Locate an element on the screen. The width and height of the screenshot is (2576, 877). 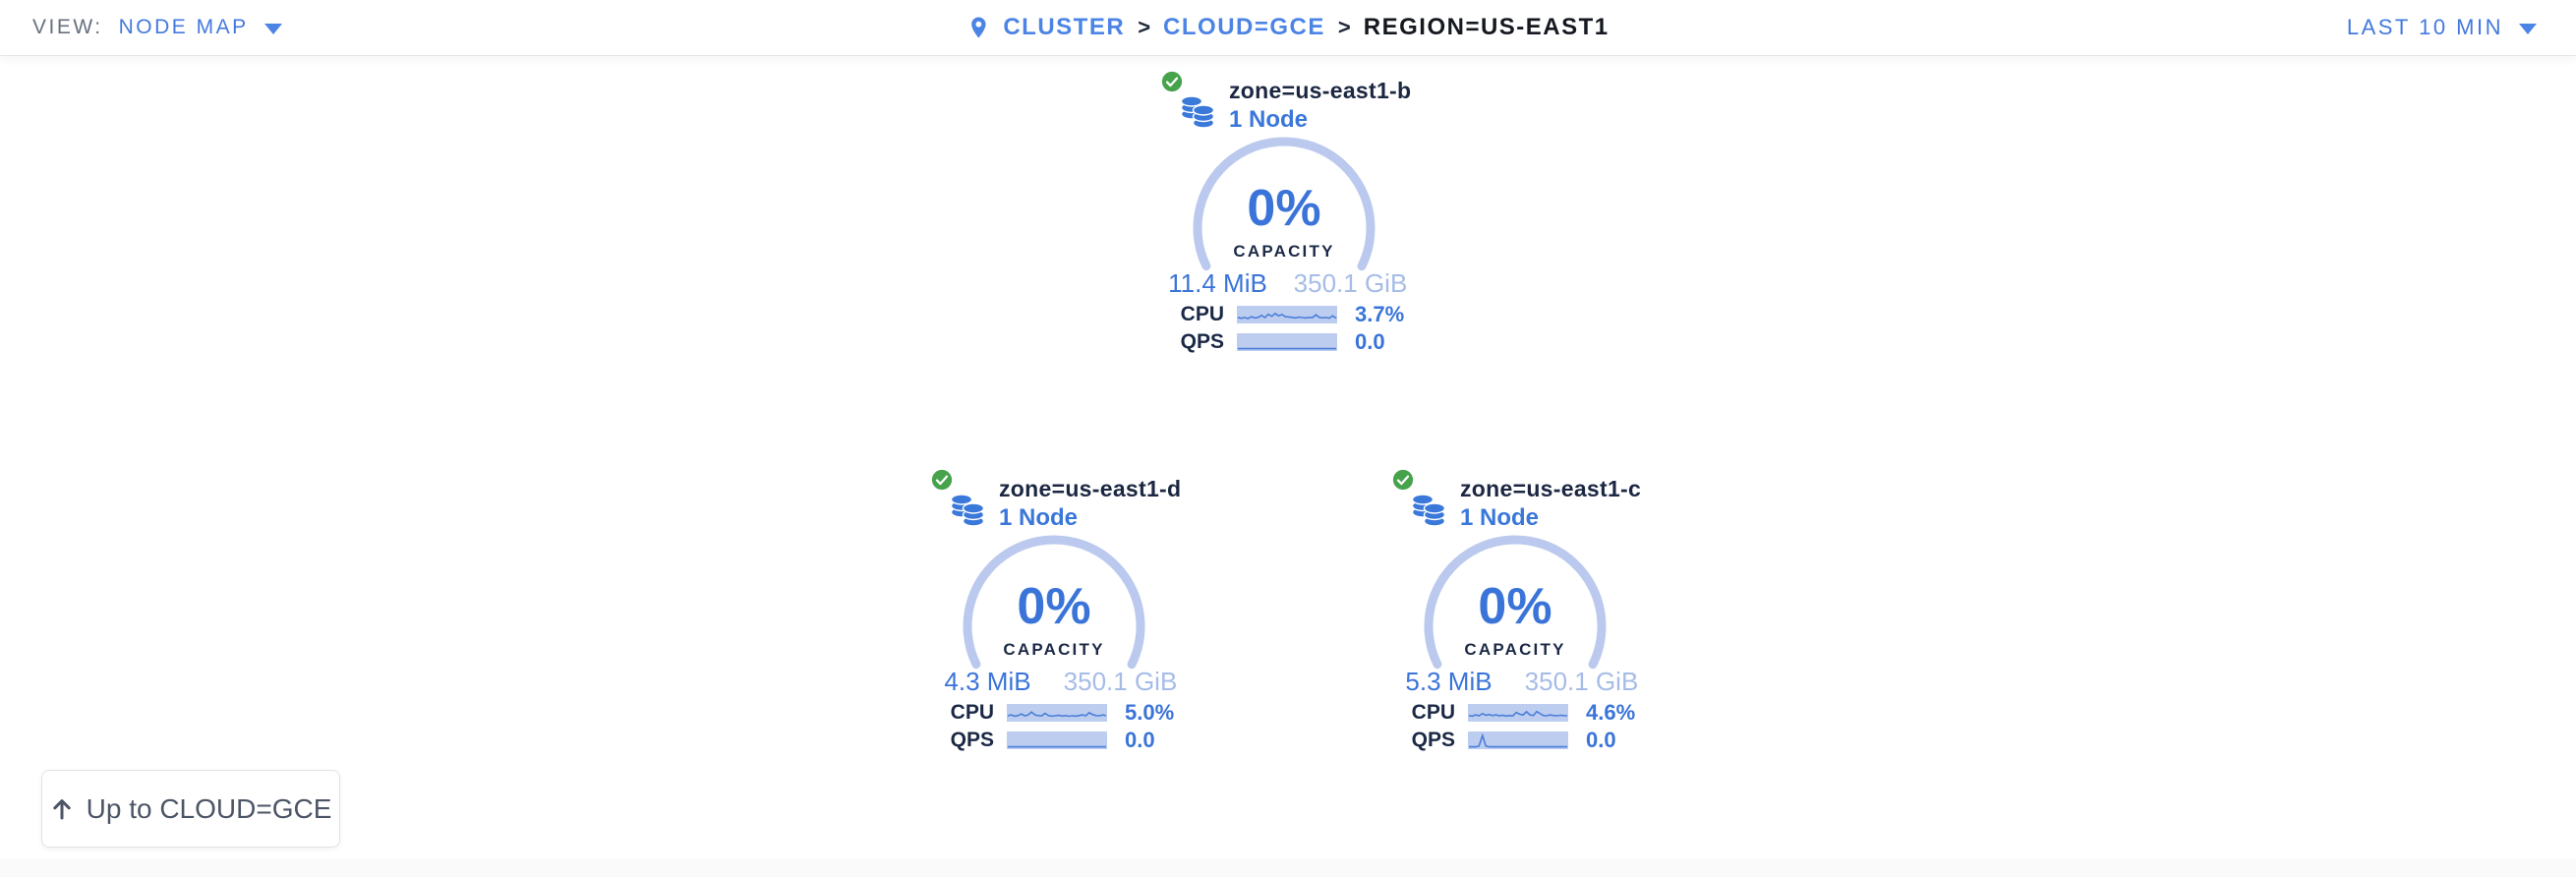
zone-stats: CPU 5.0% QPS 0.0 is located at coordinates (1054, 726).